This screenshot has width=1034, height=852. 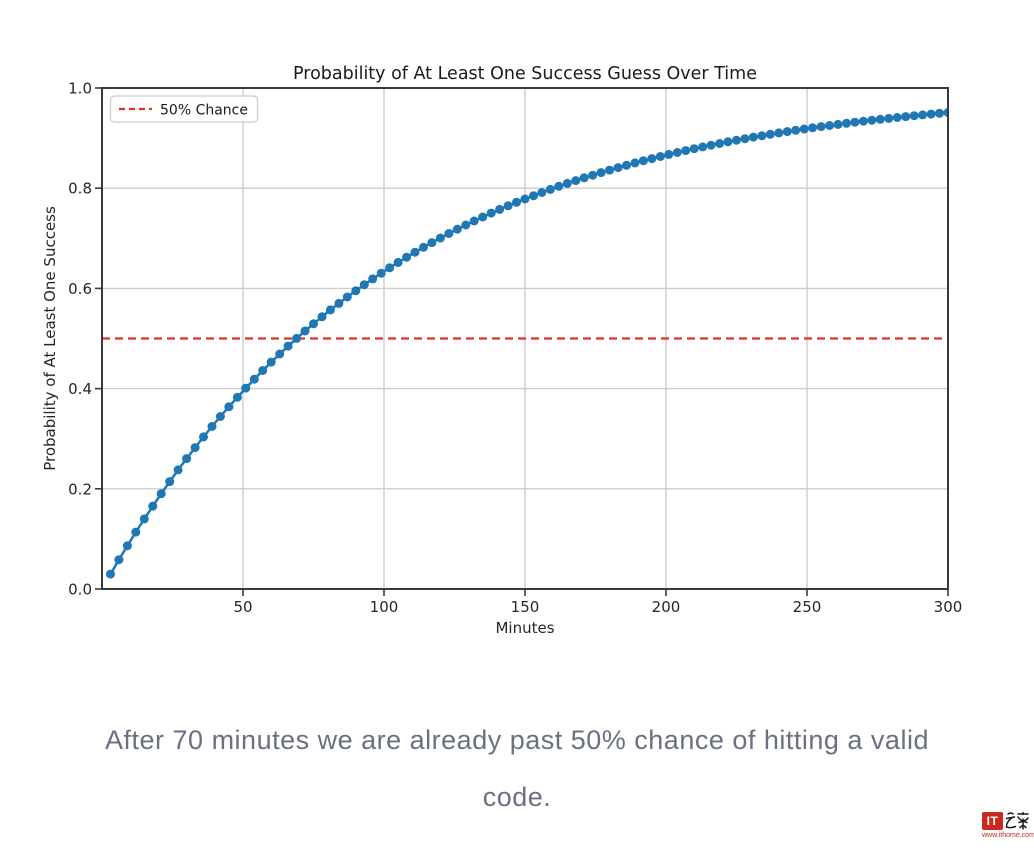 What do you see at coordinates (517, 797) in the screenshot?
I see `caption-line-2: code.` at bounding box center [517, 797].